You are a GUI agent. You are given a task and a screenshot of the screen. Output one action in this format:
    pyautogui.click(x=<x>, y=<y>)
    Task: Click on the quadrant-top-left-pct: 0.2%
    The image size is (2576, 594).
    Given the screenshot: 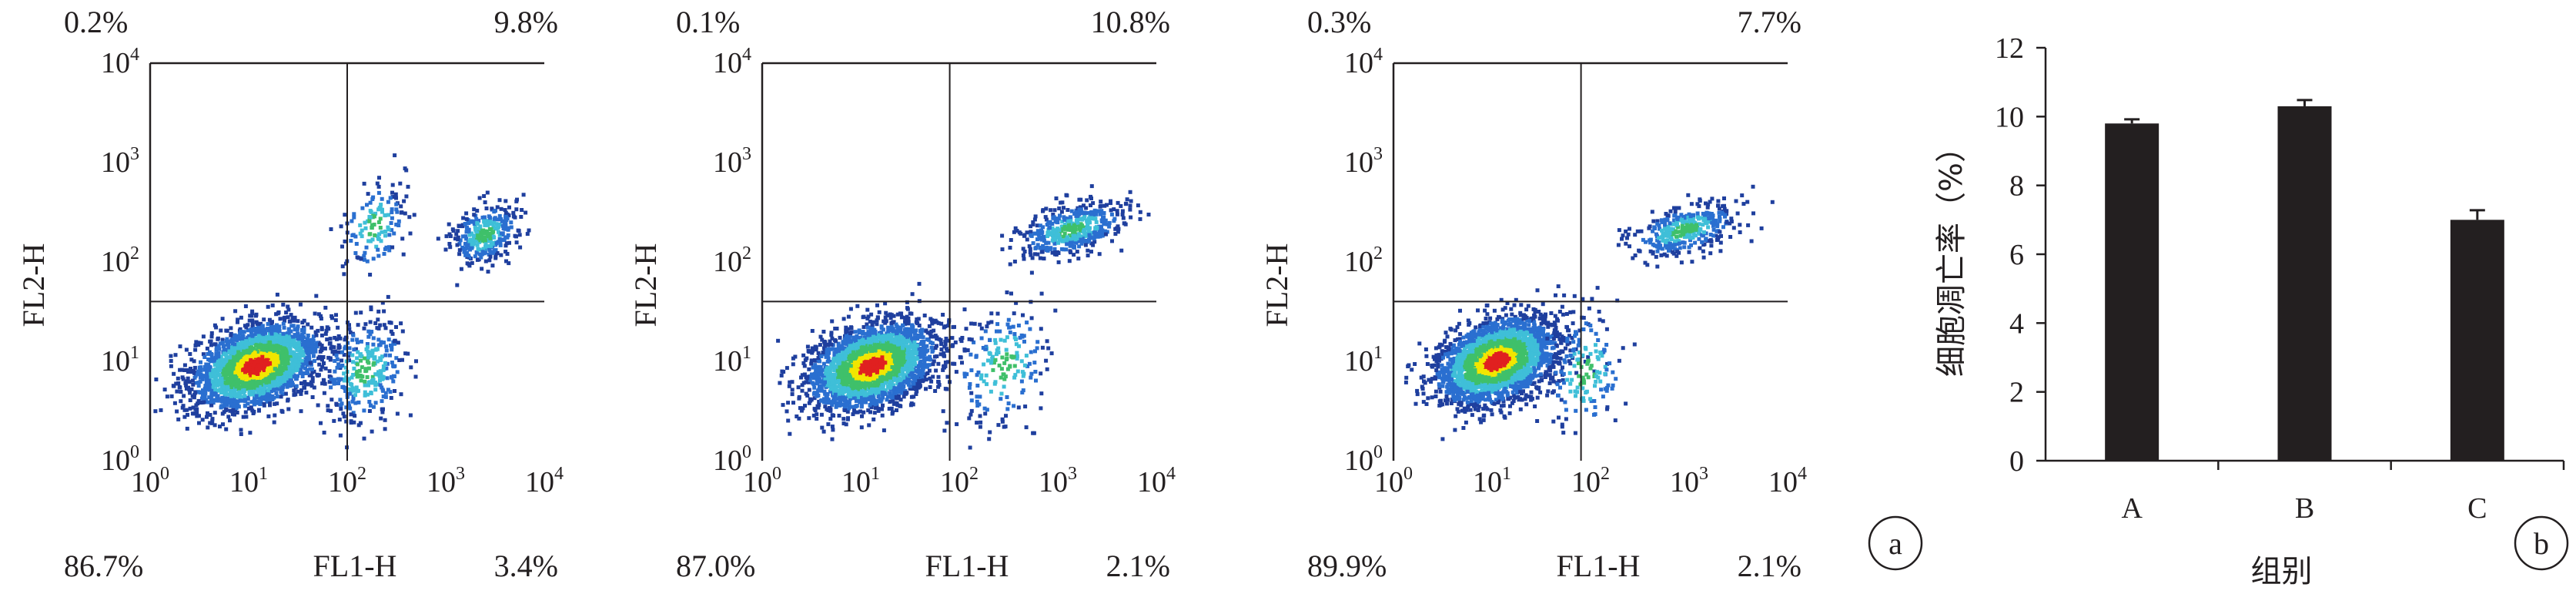 What is the action you would take?
    pyautogui.click(x=96, y=22)
    